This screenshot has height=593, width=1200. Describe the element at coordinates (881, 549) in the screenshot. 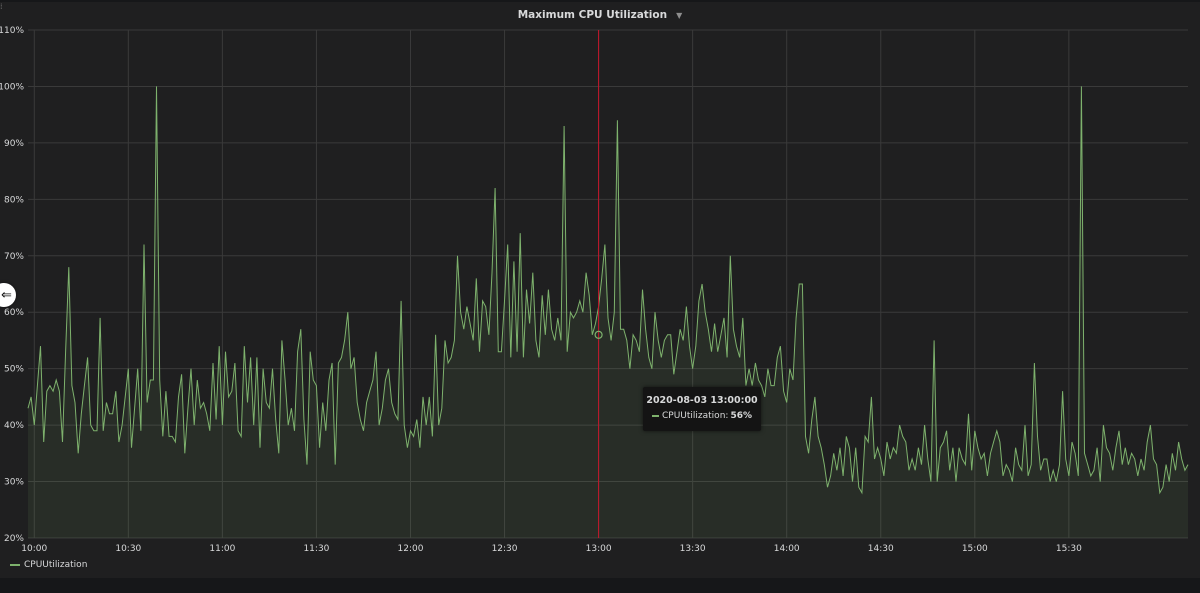

I see `x-tick-label: 14:30` at that location.